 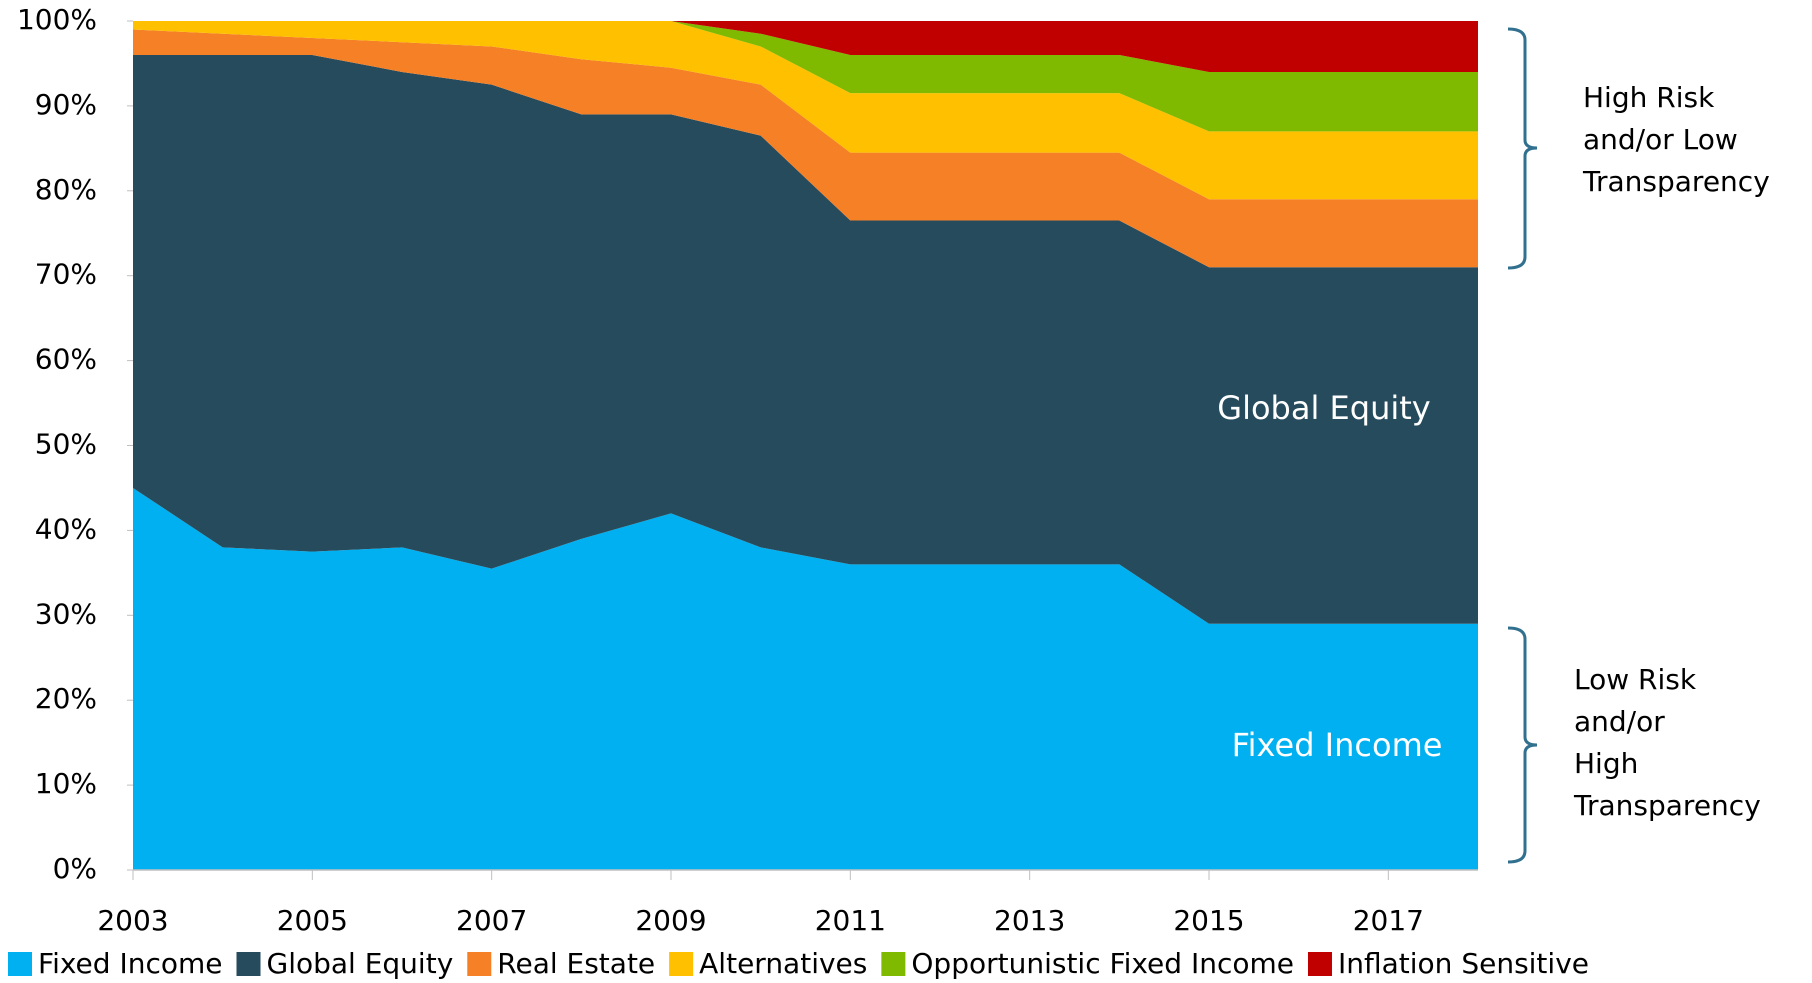 I want to click on x-tick-label: 2007, so click(x=491, y=920).